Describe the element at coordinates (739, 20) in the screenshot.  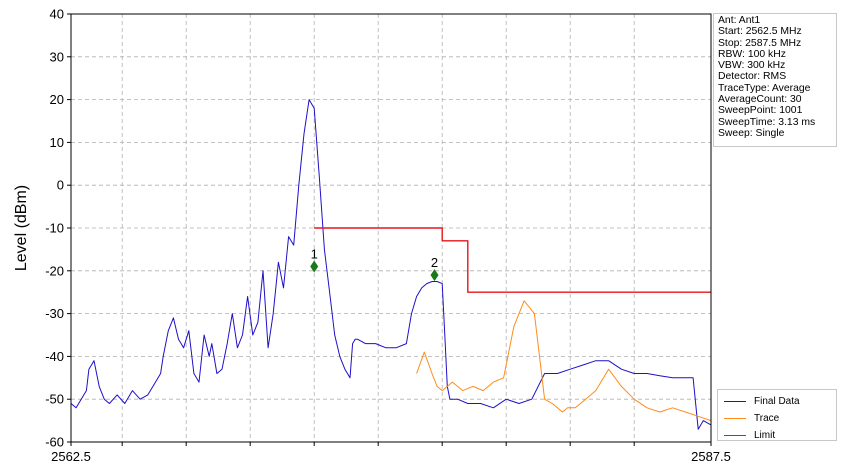
I see `info-line: Ant: Ant1` at that location.